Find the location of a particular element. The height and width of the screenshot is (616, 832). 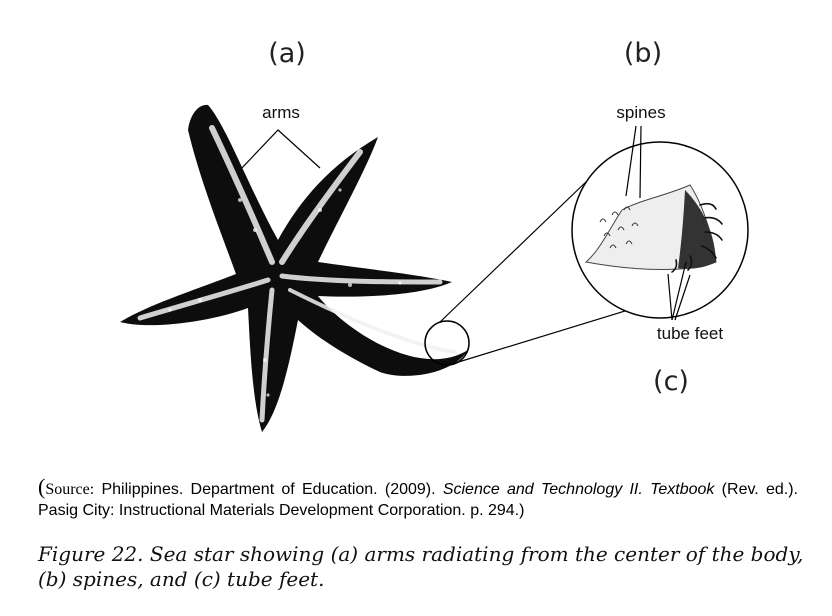

panel-label-a: (a) is located at coordinates (287, 53).